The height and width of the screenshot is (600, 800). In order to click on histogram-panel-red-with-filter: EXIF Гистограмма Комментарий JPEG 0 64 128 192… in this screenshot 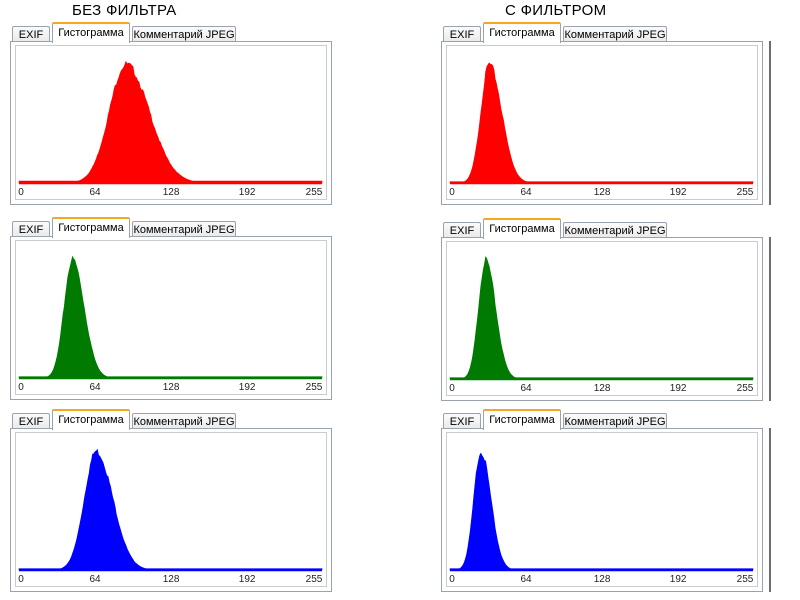, I will do `click(606, 114)`.